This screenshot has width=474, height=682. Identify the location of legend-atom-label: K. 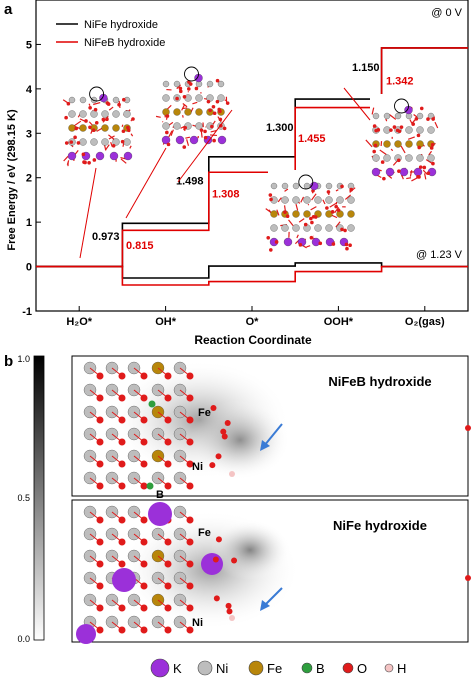
(177, 668).